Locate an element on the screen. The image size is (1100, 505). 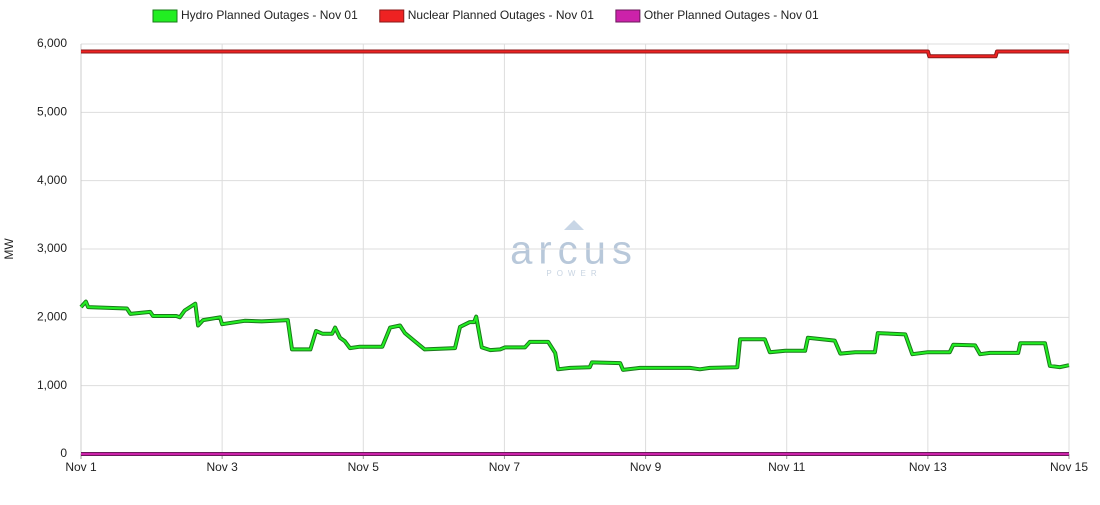
x-tick-label: Nov 1 is located at coordinates (81, 467).